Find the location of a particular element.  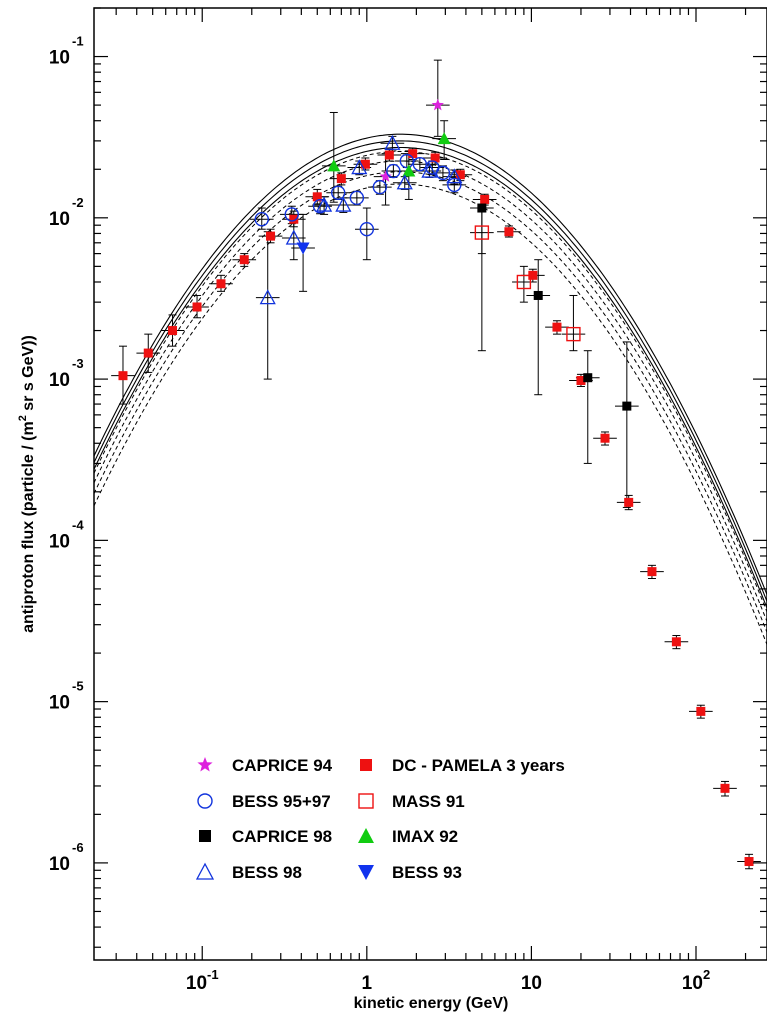

y-tick-label-exp-1: -5 is located at coordinates (78, 686).